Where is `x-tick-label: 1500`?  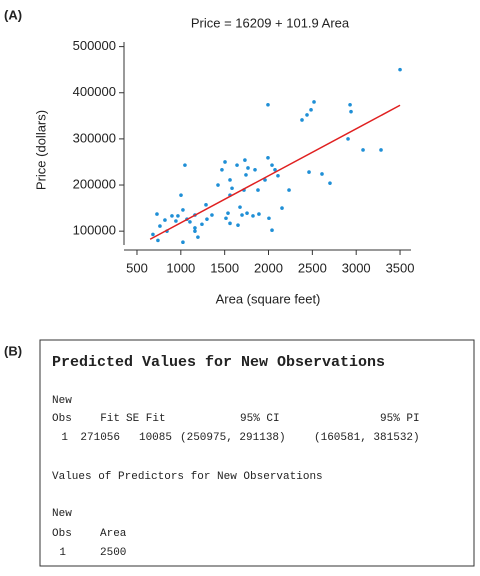
x-tick-label: 1500 is located at coordinates (224, 267).